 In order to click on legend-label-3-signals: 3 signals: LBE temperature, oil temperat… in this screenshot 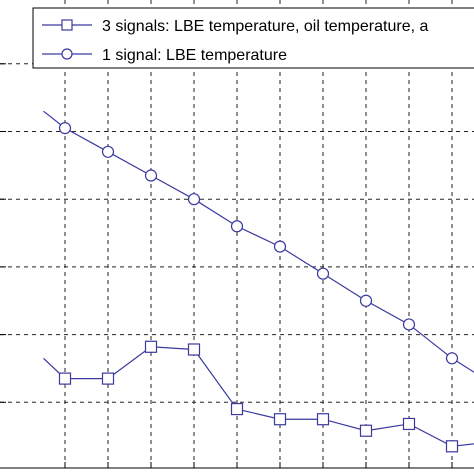, I will do `click(265, 26)`.